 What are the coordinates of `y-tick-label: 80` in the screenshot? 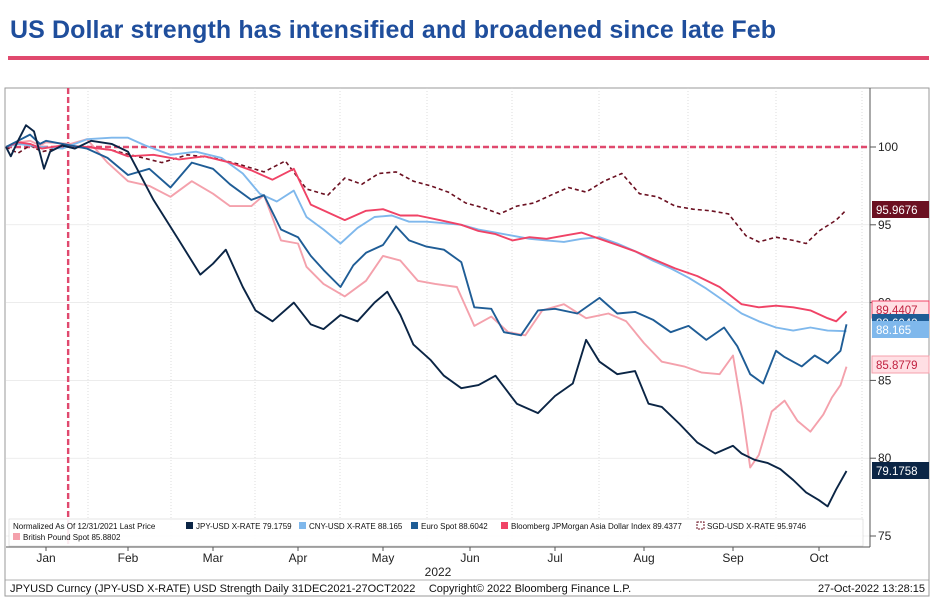 It's located at (885, 458).